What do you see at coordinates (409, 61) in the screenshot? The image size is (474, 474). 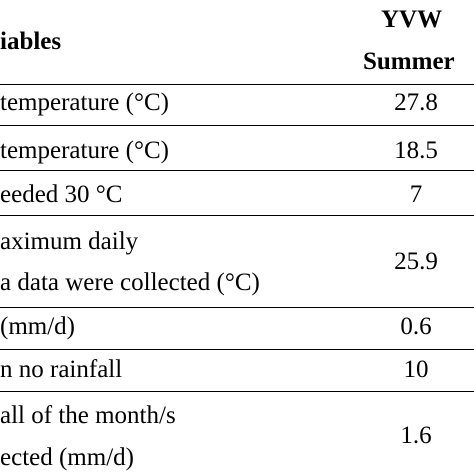 I see `column-header-summer: Summer` at bounding box center [409, 61].